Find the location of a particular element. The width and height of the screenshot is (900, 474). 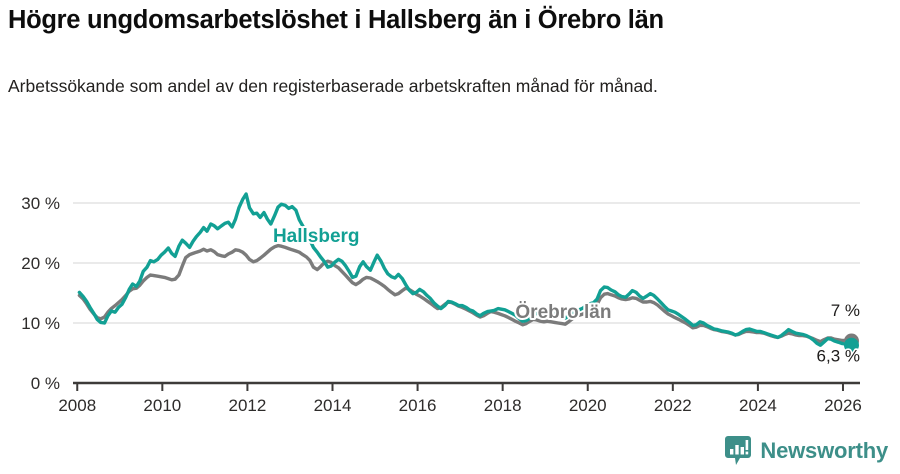

value-label: 7 % is located at coordinates (845, 310).